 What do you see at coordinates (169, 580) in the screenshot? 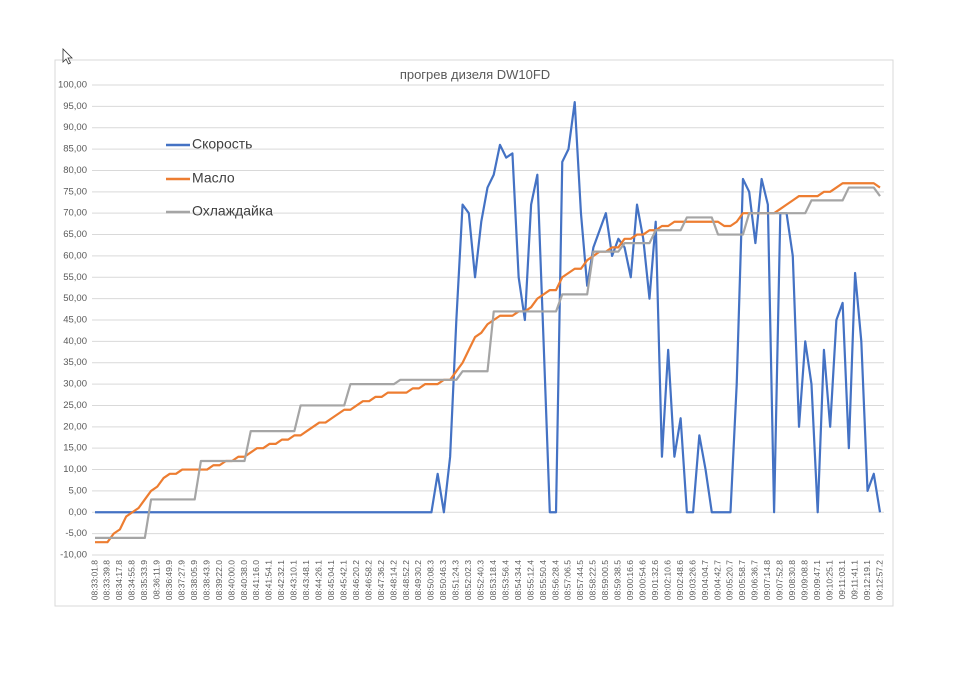
I see `x-tick-label: 08:36:49.9` at bounding box center [169, 580].